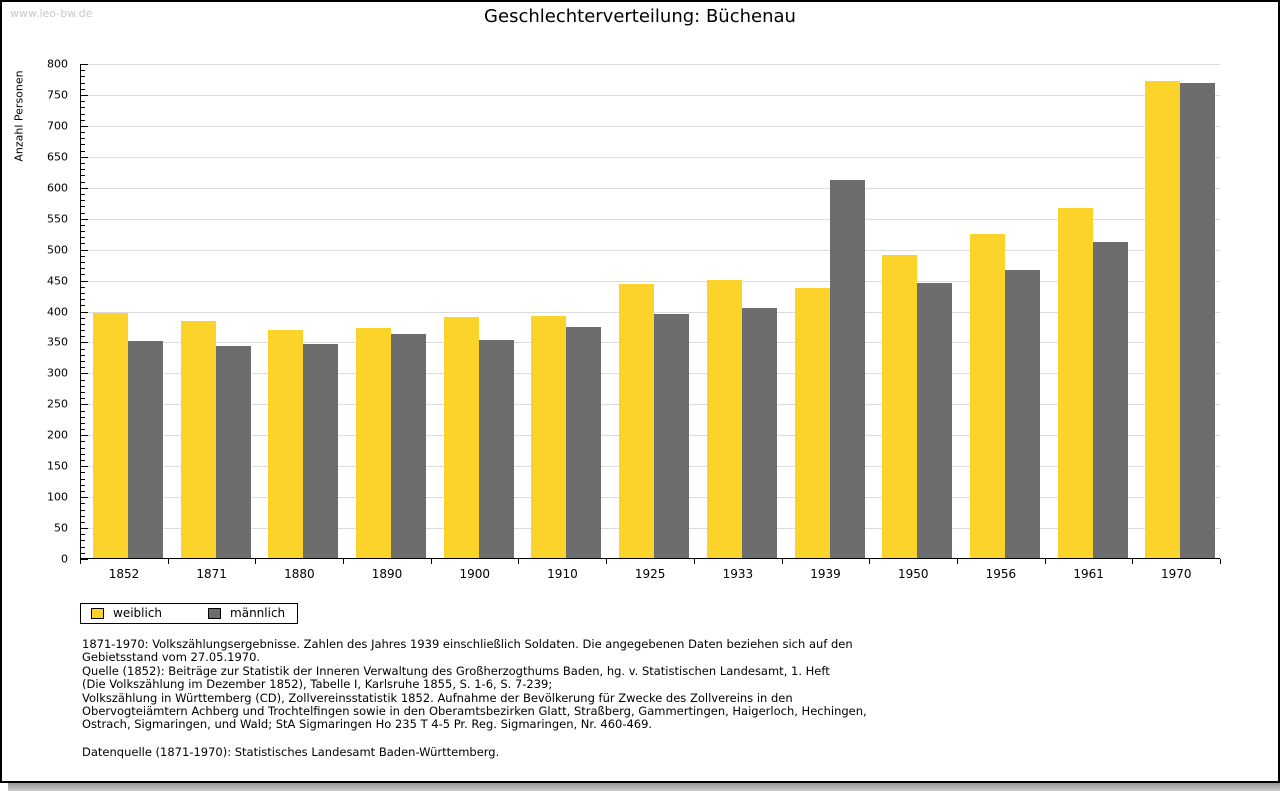 This screenshot has width=1280, height=791. What do you see at coordinates (64, 559) in the screenshot?
I see `y-tick-label: 0` at bounding box center [64, 559].